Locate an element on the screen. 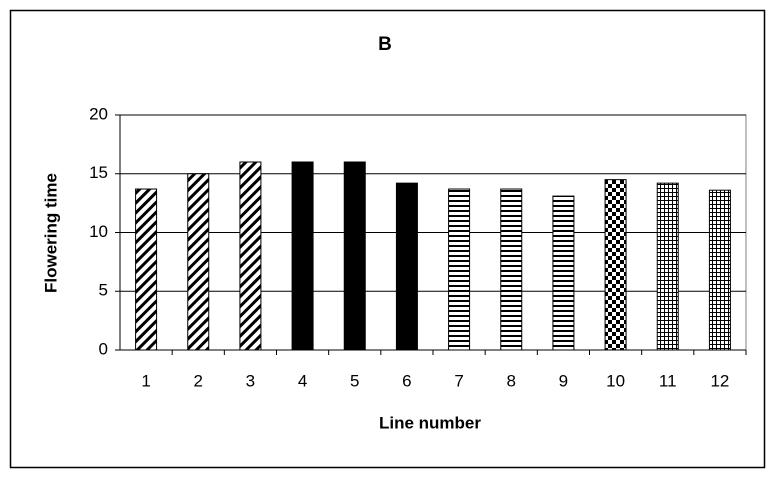  x-tick-label: 3 is located at coordinates (250, 380).